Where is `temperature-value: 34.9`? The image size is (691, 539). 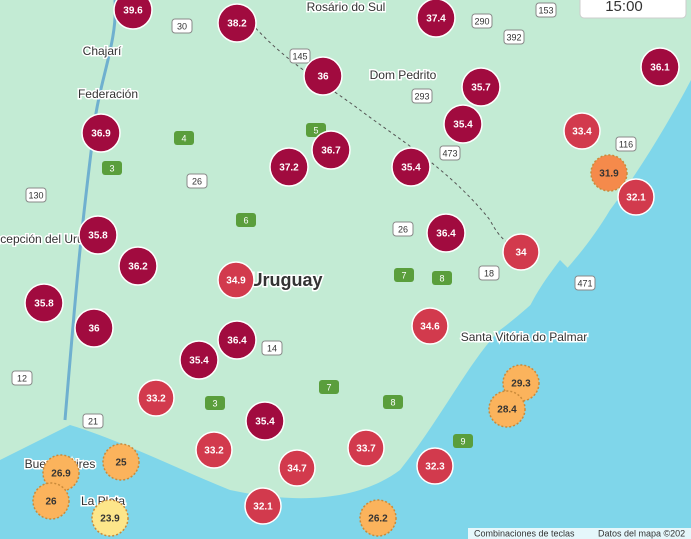 temperature-value: 34.9 is located at coordinates (236, 281).